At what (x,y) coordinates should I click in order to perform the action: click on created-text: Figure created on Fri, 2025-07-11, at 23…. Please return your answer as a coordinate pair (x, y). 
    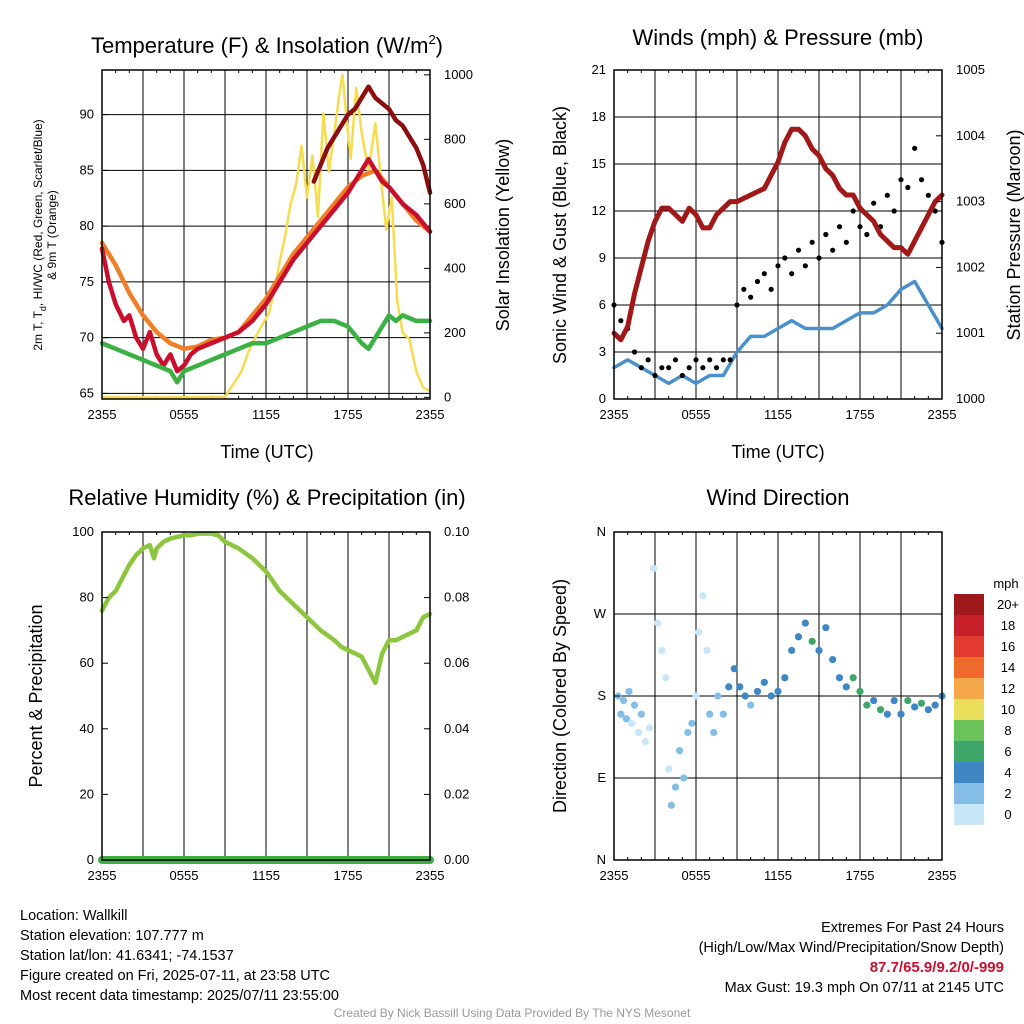
    Looking at the image, I should click on (175, 976).